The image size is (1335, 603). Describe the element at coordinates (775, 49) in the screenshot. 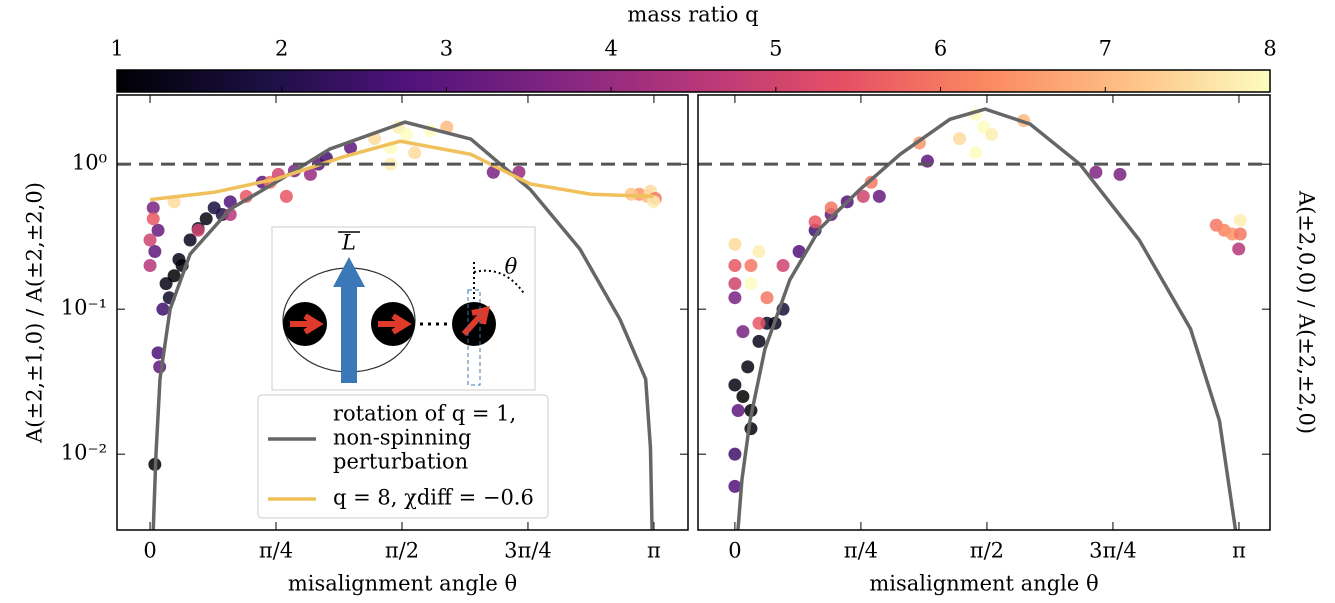

I see `colorbar-tick-label: 5` at that location.